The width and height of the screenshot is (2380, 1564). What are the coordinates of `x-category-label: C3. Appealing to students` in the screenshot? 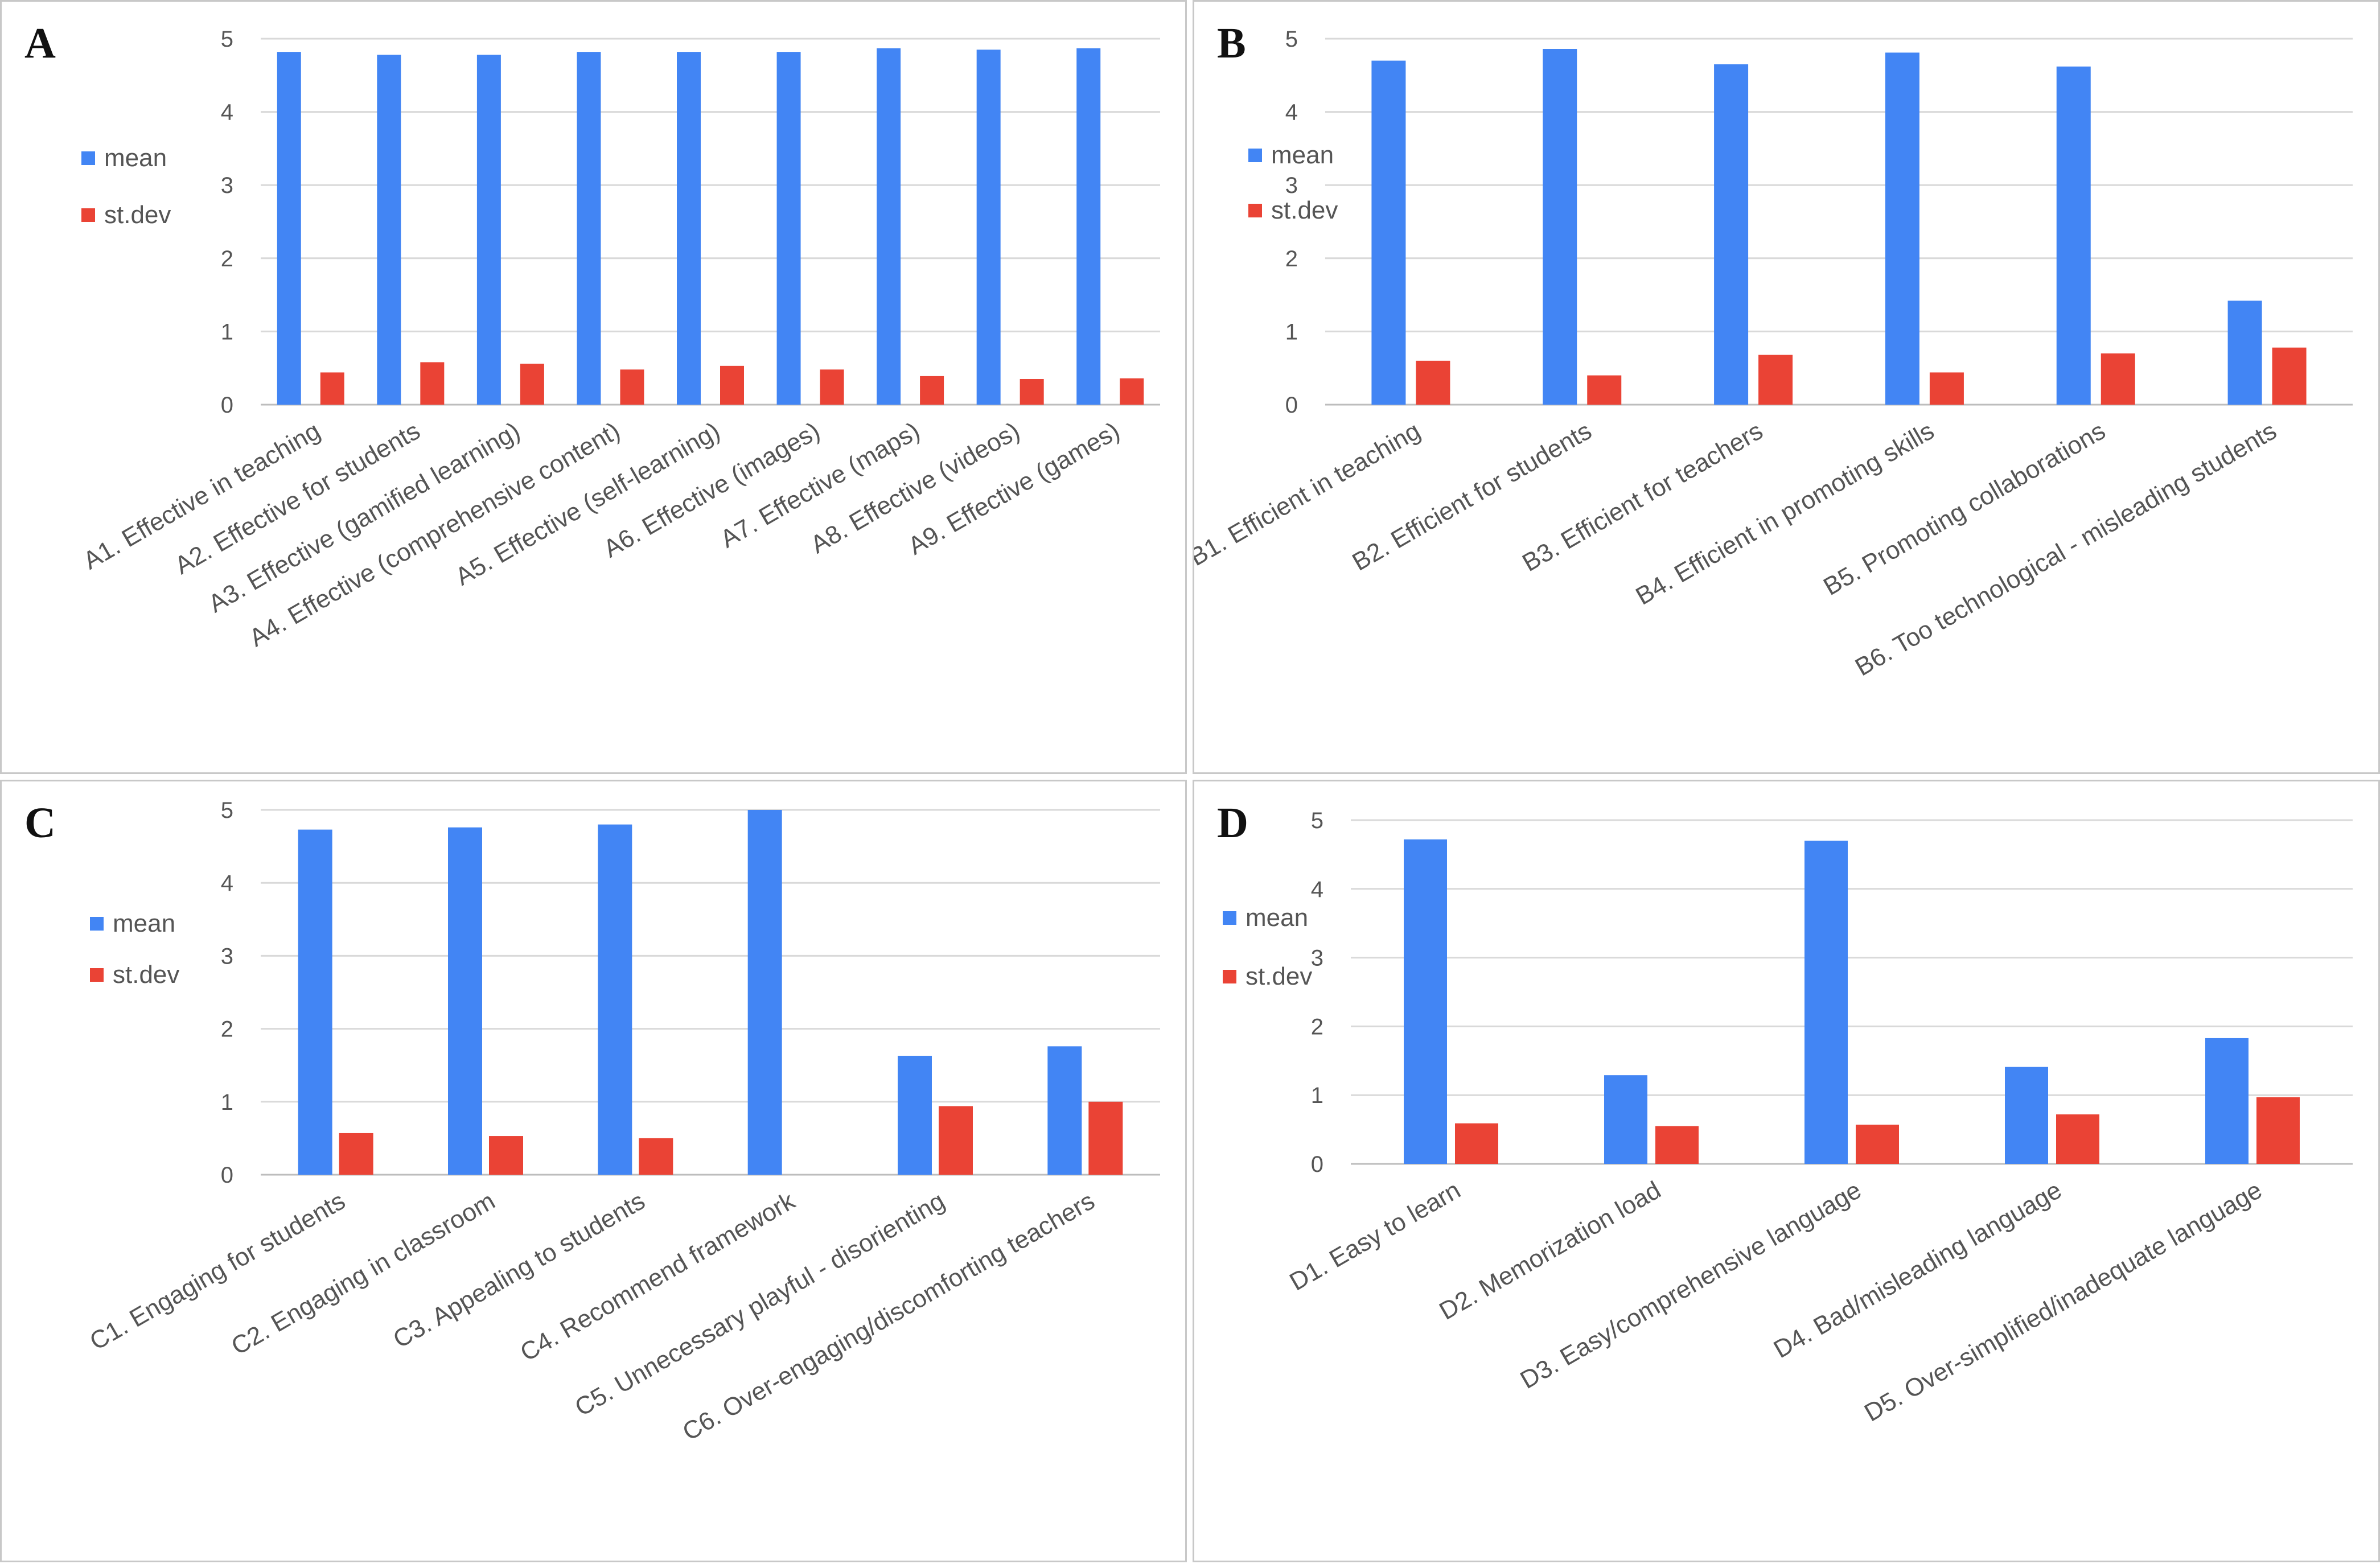 It's located at (519, 1270).